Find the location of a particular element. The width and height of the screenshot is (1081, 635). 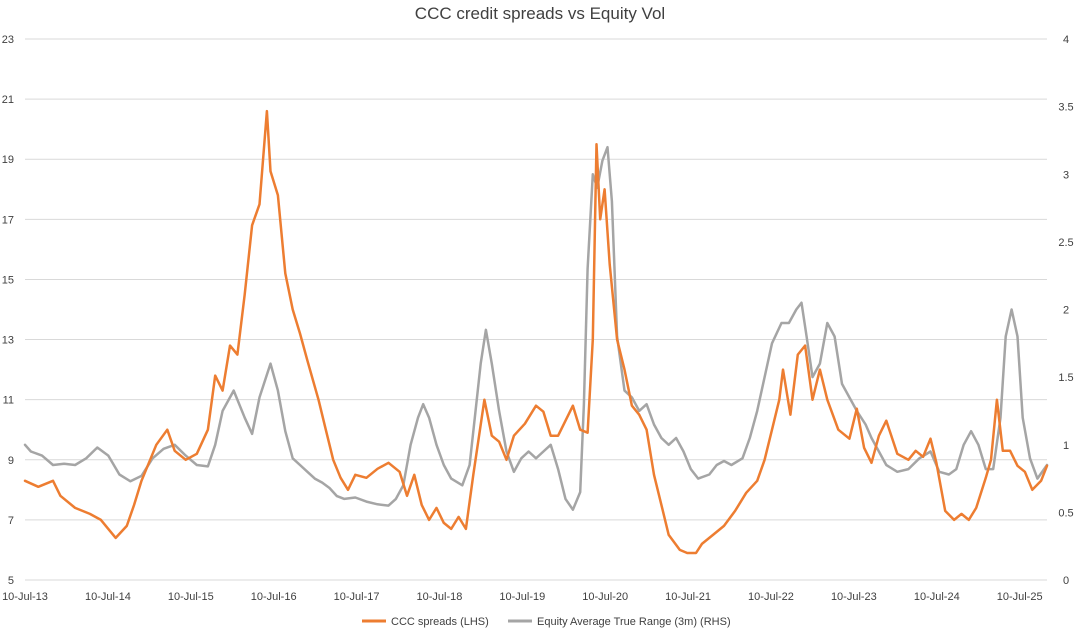

x-tick-label: 10-Jul-21 is located at coordinates (688, 597).